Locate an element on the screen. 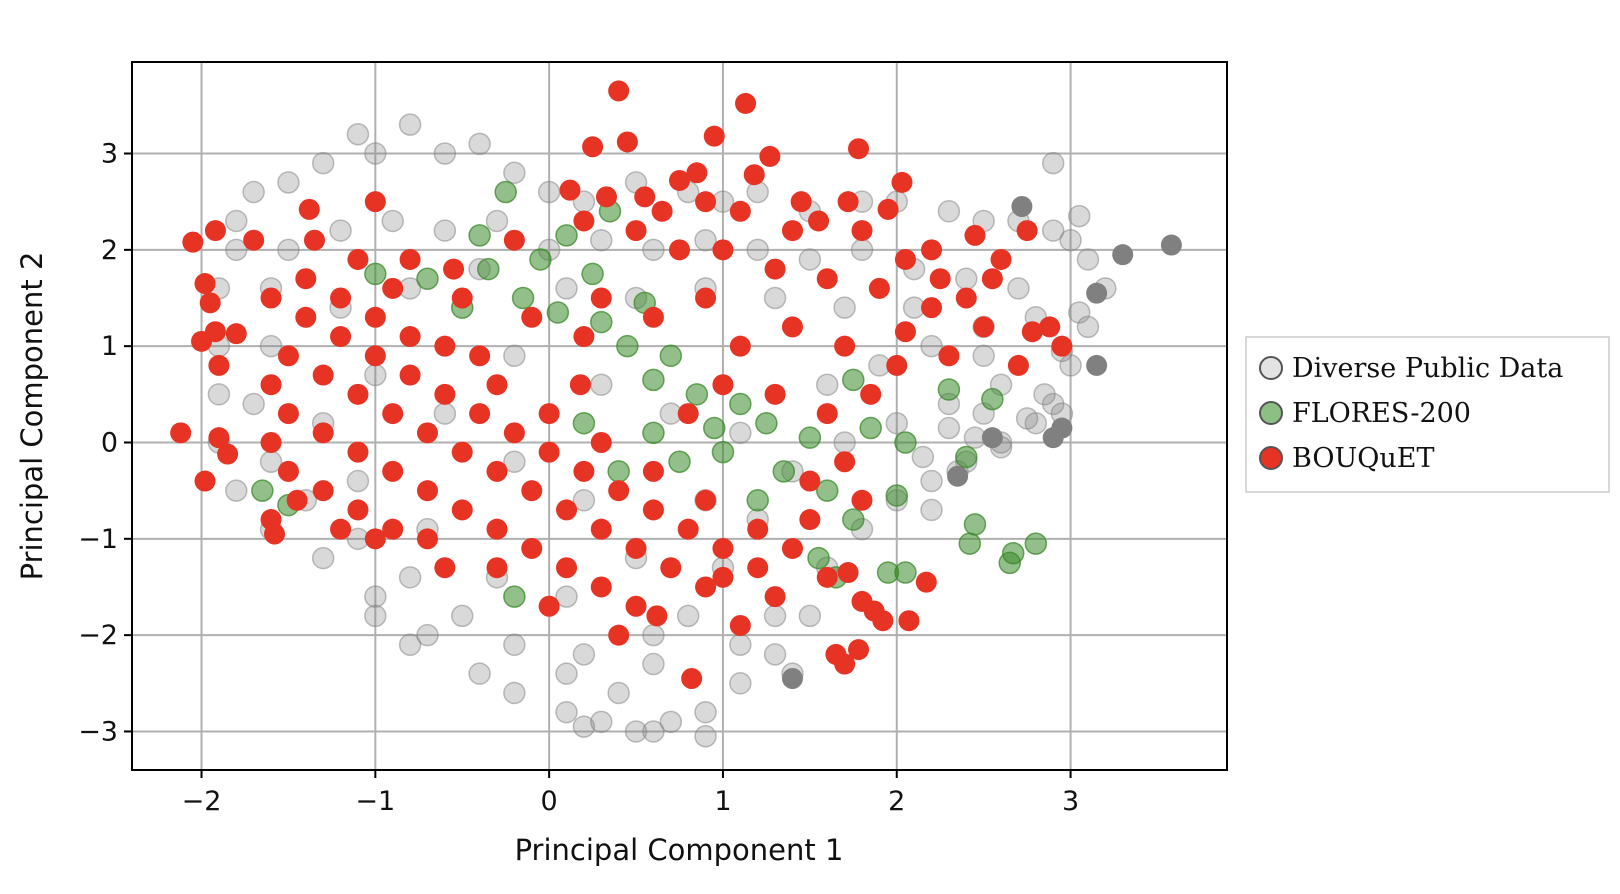 Image resolution: width=1620 pixels, height=894 pixels. legend-marker is located at coordinates (1271, 458).